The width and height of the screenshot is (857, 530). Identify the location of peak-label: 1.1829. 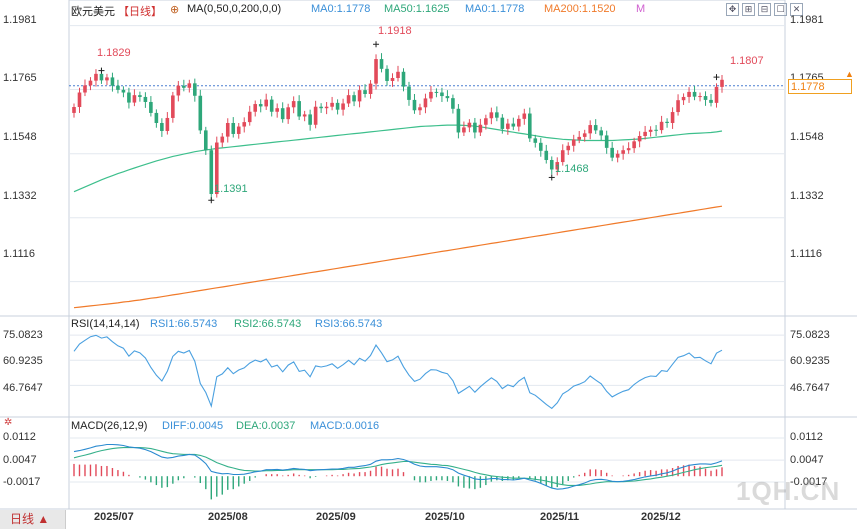
(114, 53).